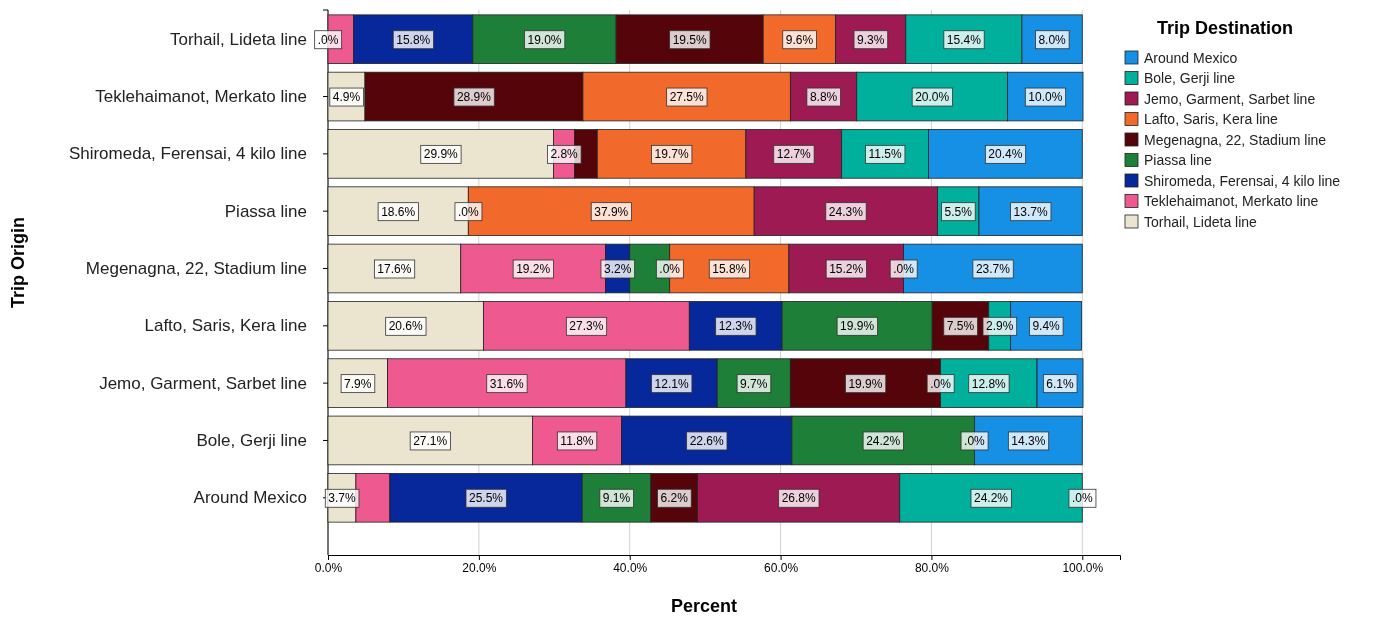  I want to click on legend-label: Teklehaimanot, Merkato line, so click(1231, 201).